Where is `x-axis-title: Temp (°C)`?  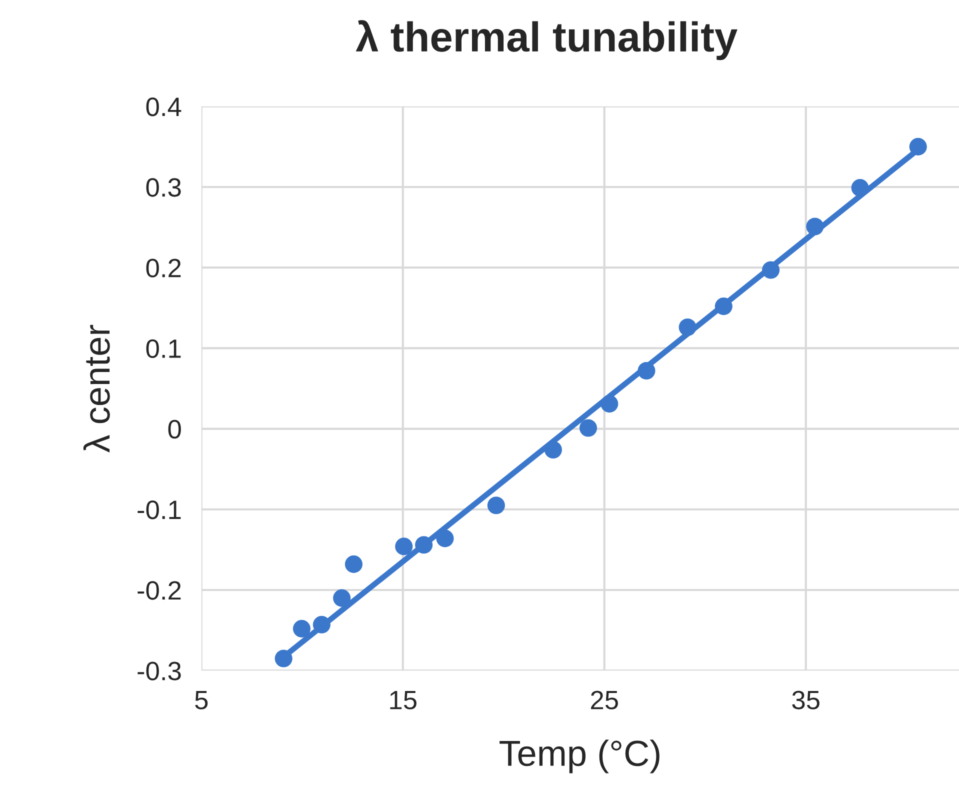
x-axis-title: Temp (°C) is located at coordinates (580, 757).